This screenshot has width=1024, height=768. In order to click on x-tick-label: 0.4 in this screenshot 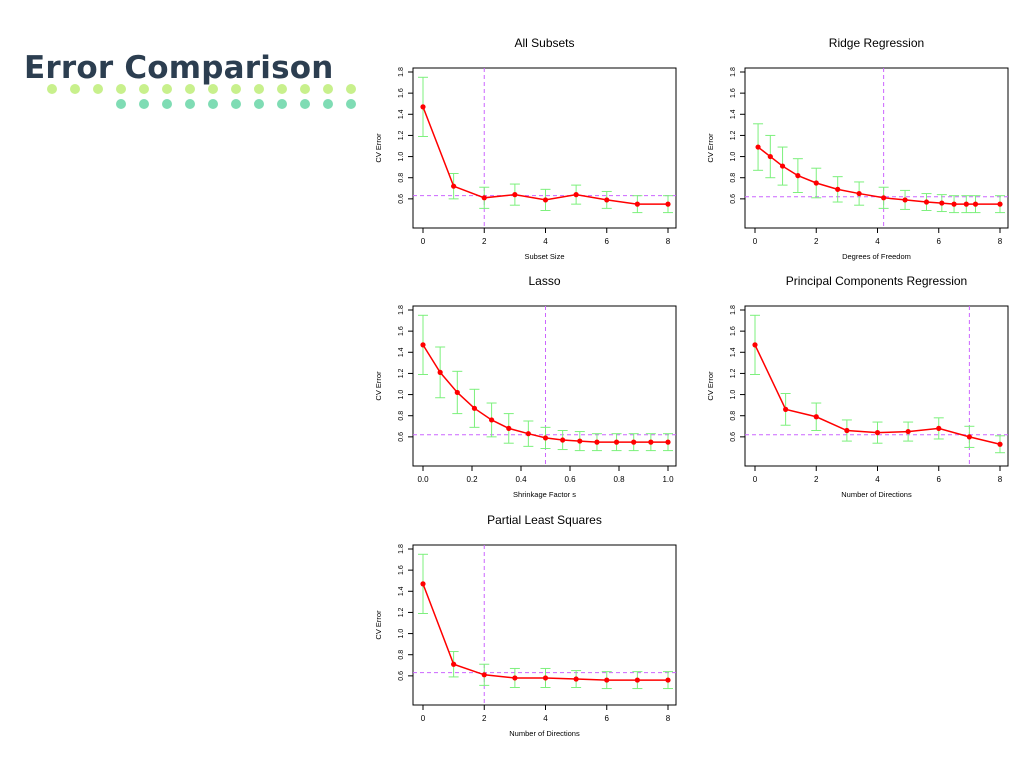, I will do `click(521, 479)`.